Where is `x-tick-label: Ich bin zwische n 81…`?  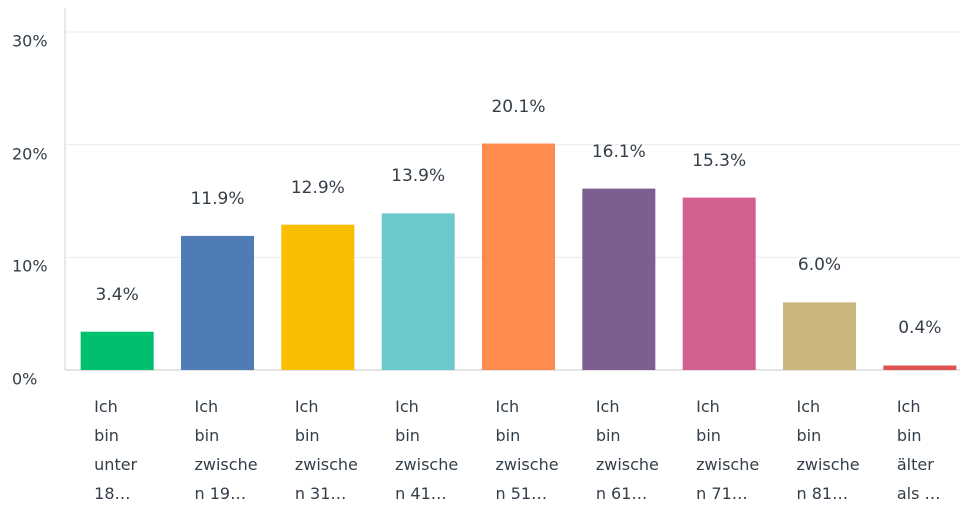 x-tick-label: Ich bin zwische n 81… is located at coordinates (828, 450).